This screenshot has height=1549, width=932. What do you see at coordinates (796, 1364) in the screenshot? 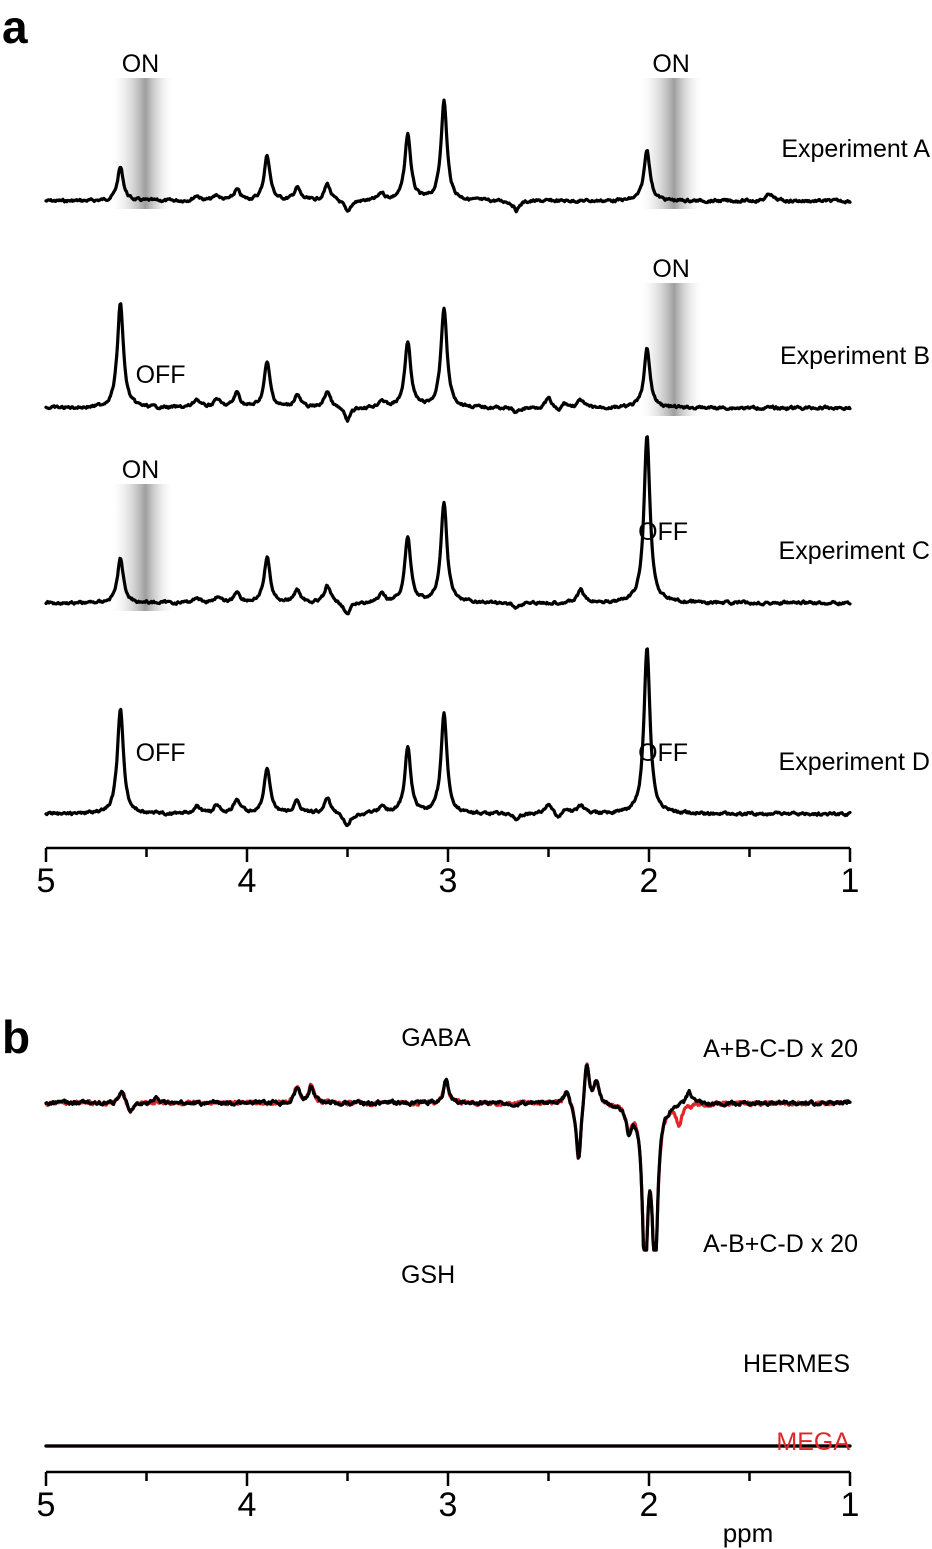
I see `legend-entry: HERMES` at bounding box center [796, 1364].